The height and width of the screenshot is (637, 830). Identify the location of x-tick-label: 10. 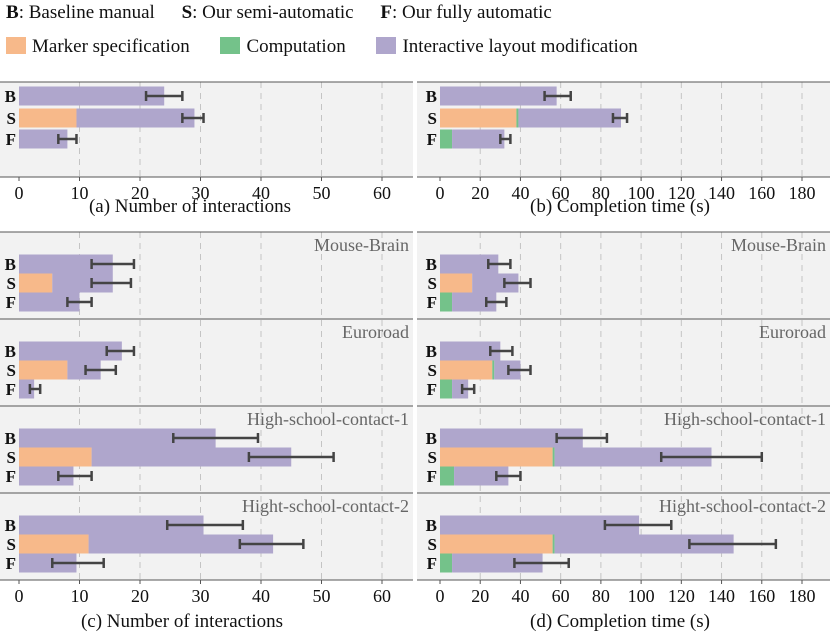
(80, 193).